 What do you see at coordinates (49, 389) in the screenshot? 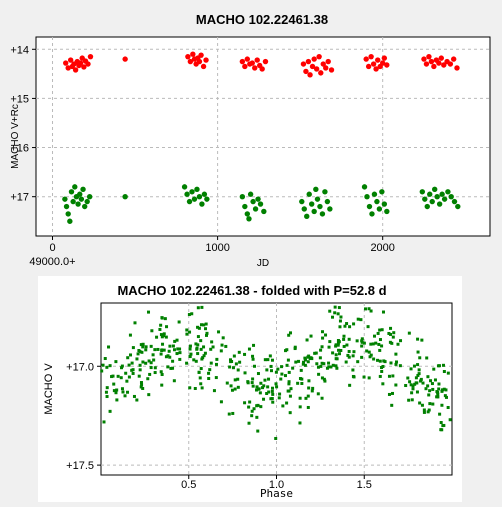
I see `y-axis-label: MACHO V` at bounding box center [49, 389].